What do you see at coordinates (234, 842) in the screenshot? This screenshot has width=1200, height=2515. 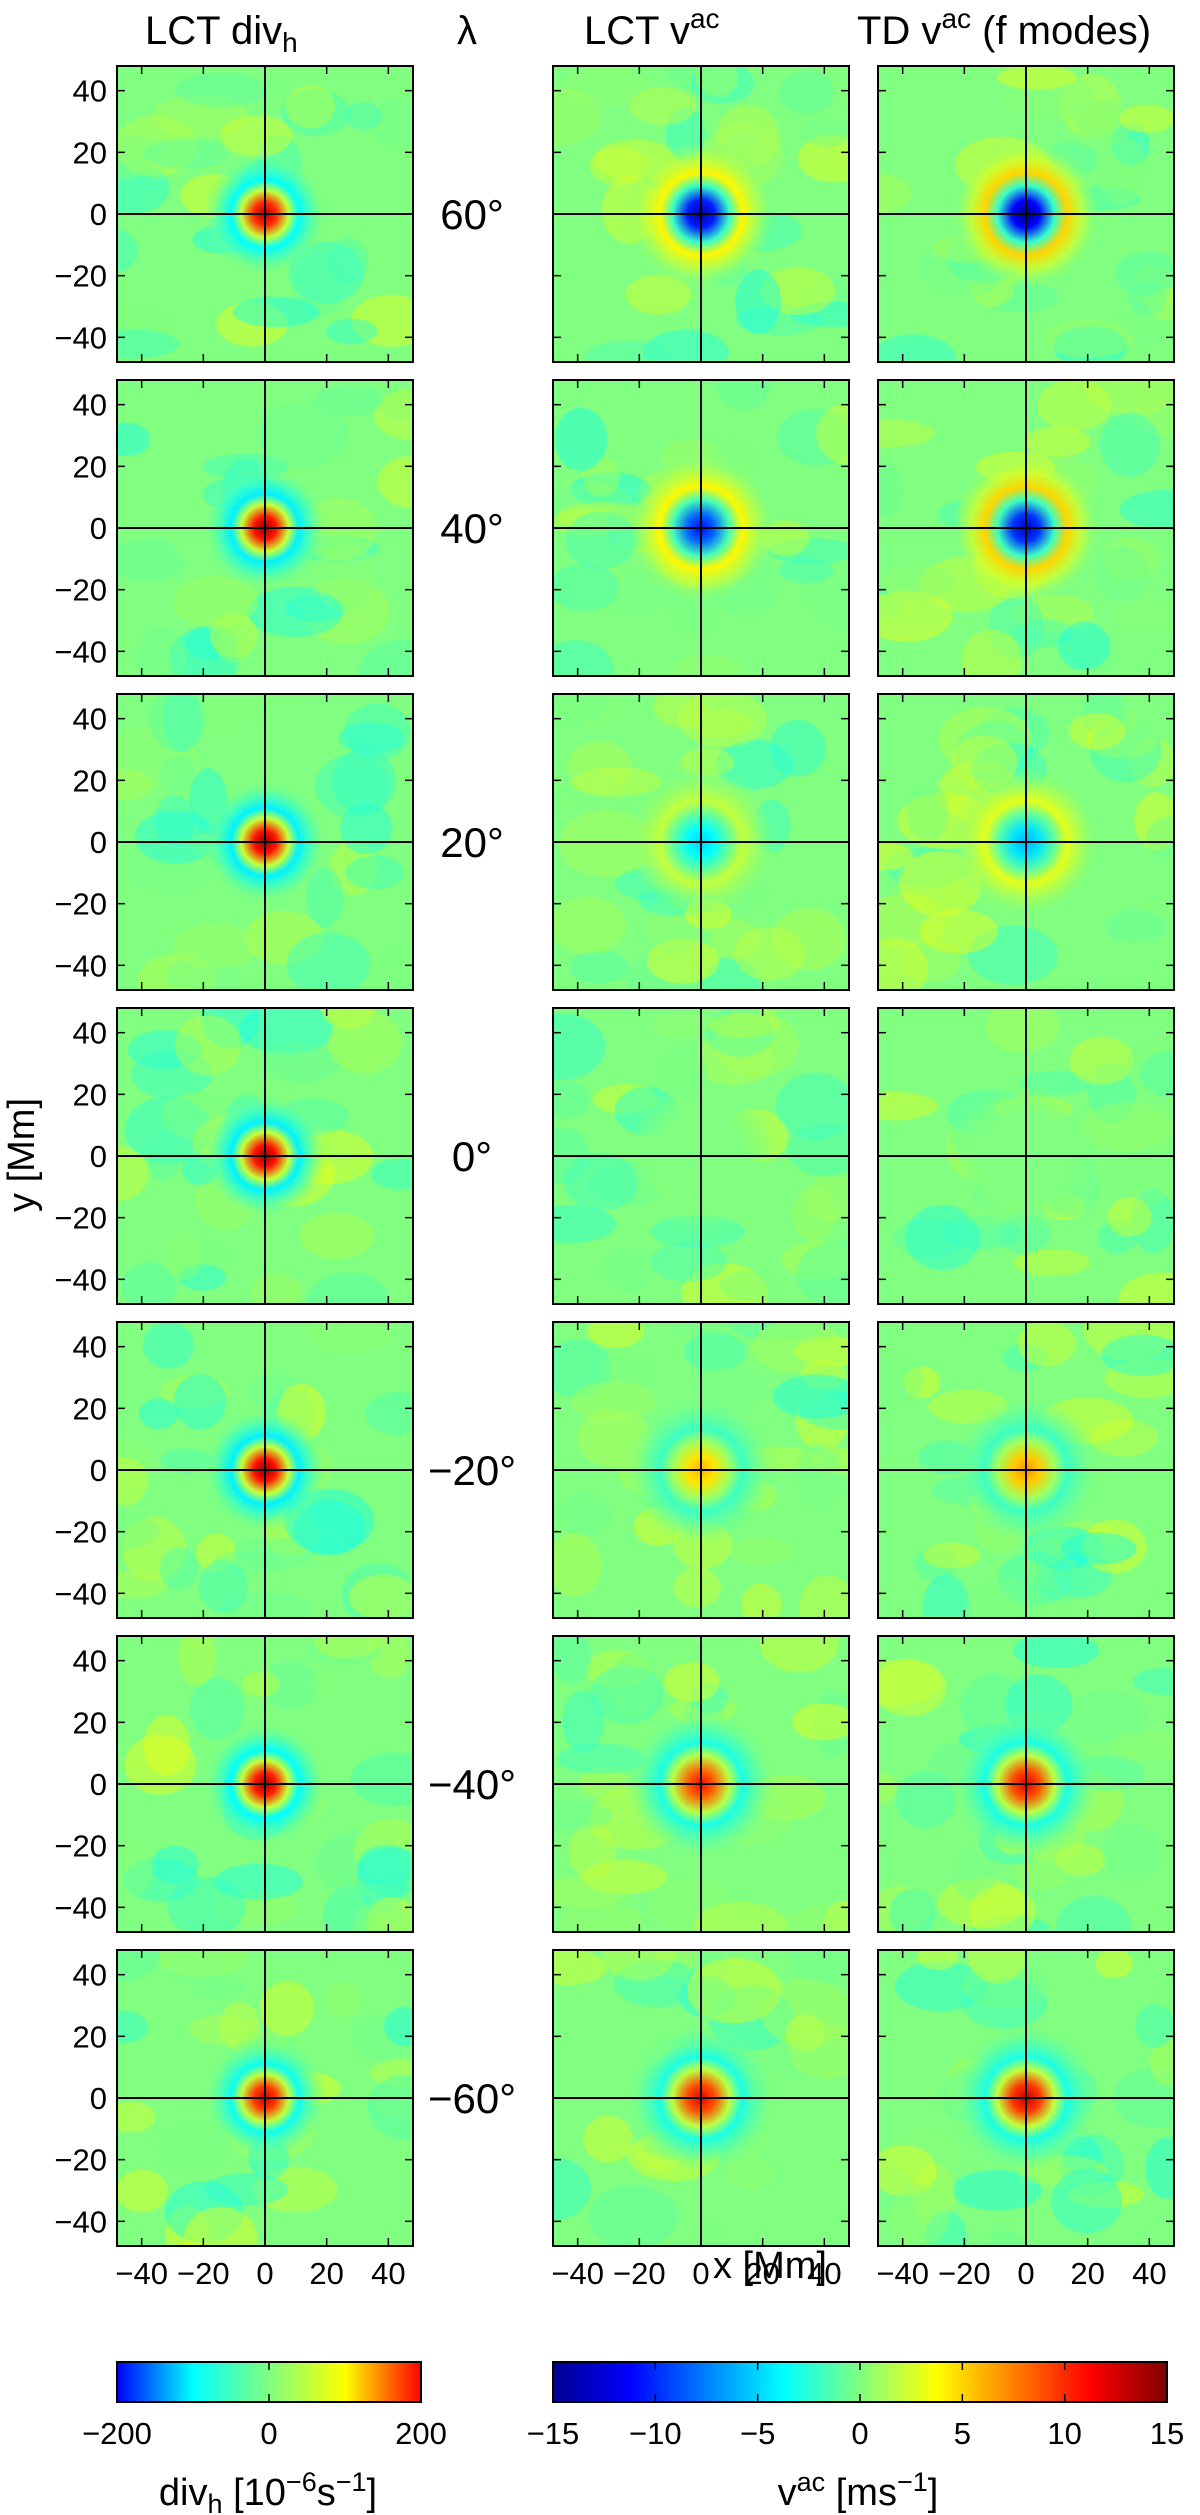 I see `heatmap-panel-c0-r2: 40 20 0 −20 −40` at bounding box center [234, 842].